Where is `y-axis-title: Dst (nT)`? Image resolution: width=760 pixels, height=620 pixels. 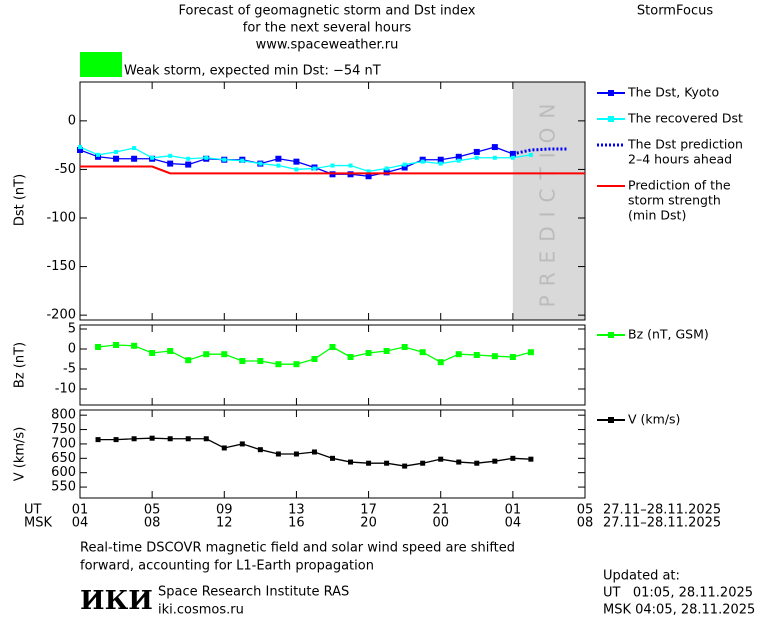
y-axis-title: Dst (nT) is located at coordinates (20, 200).